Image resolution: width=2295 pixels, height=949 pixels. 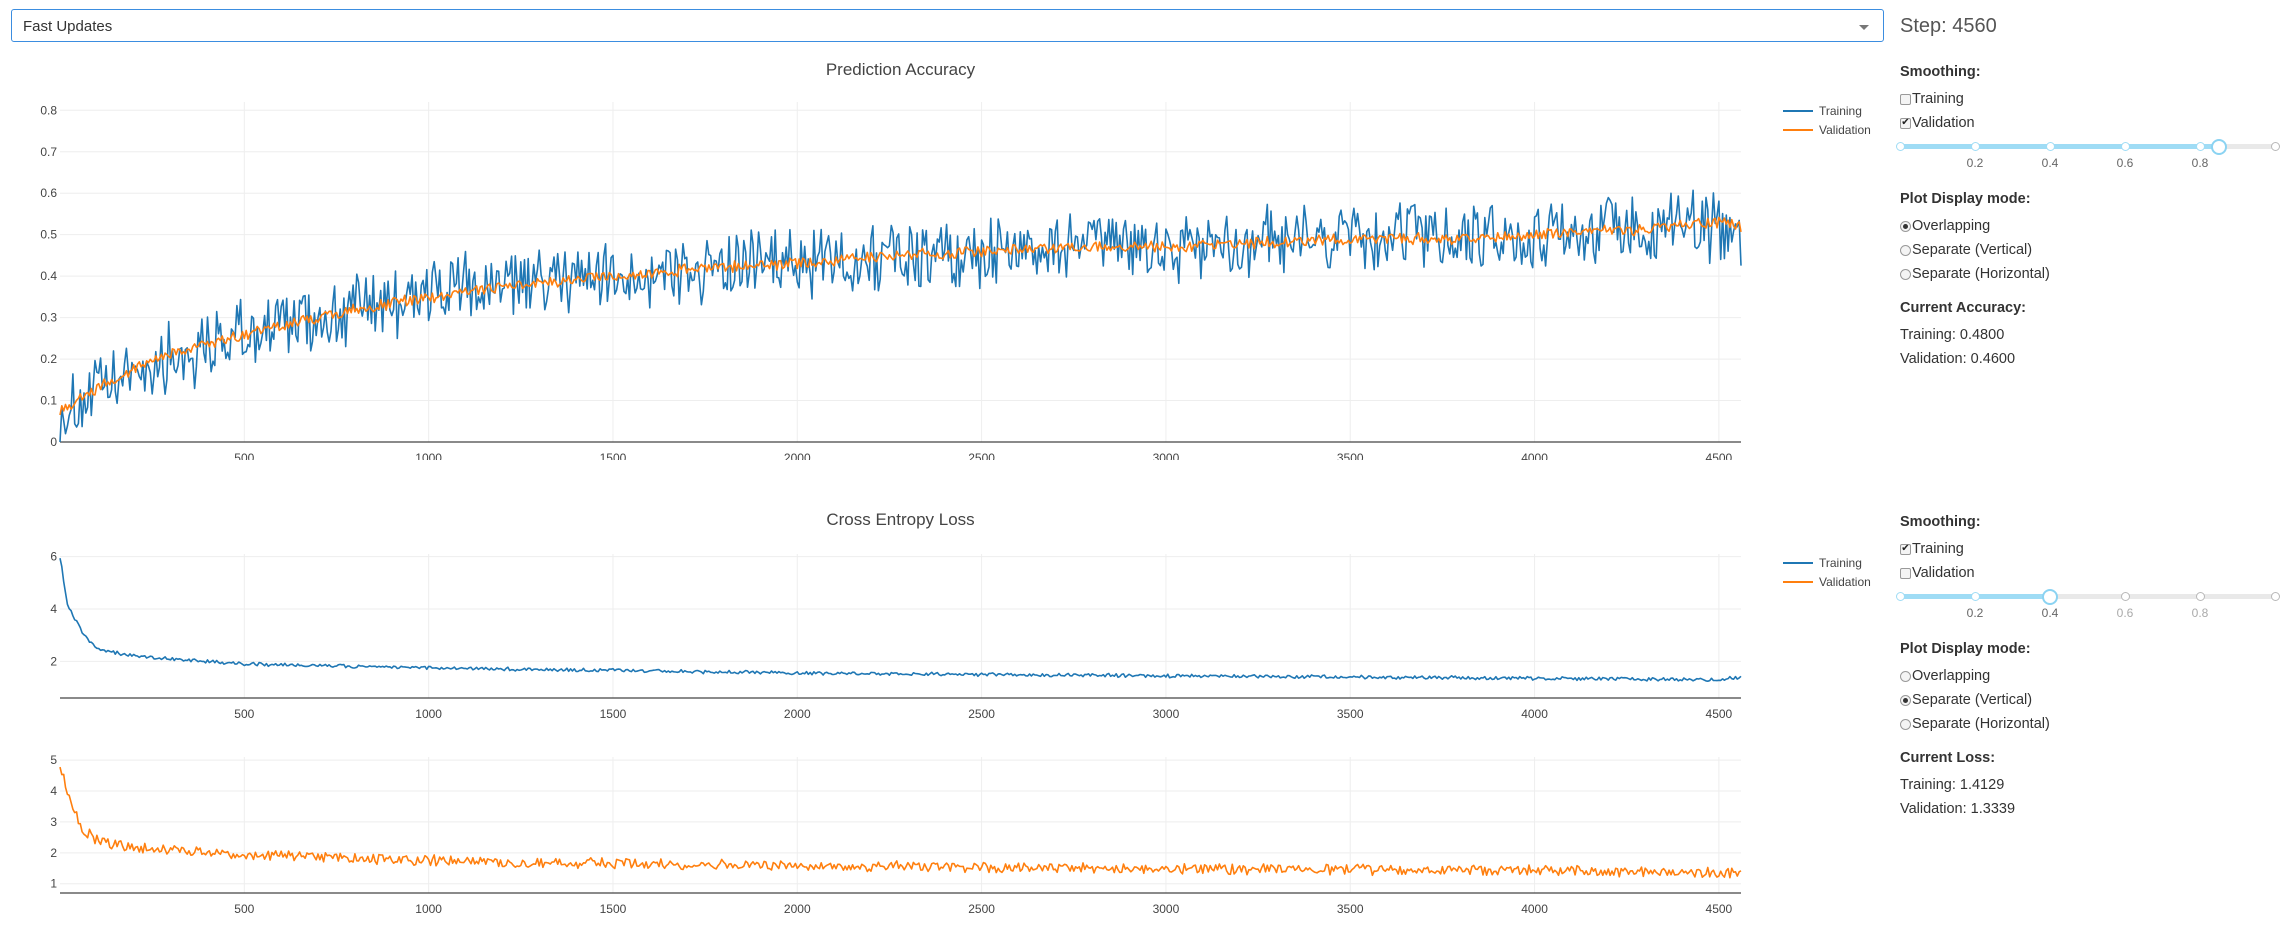 I want to click on y-tick-label: 0.8, so click(x=48, y=110).